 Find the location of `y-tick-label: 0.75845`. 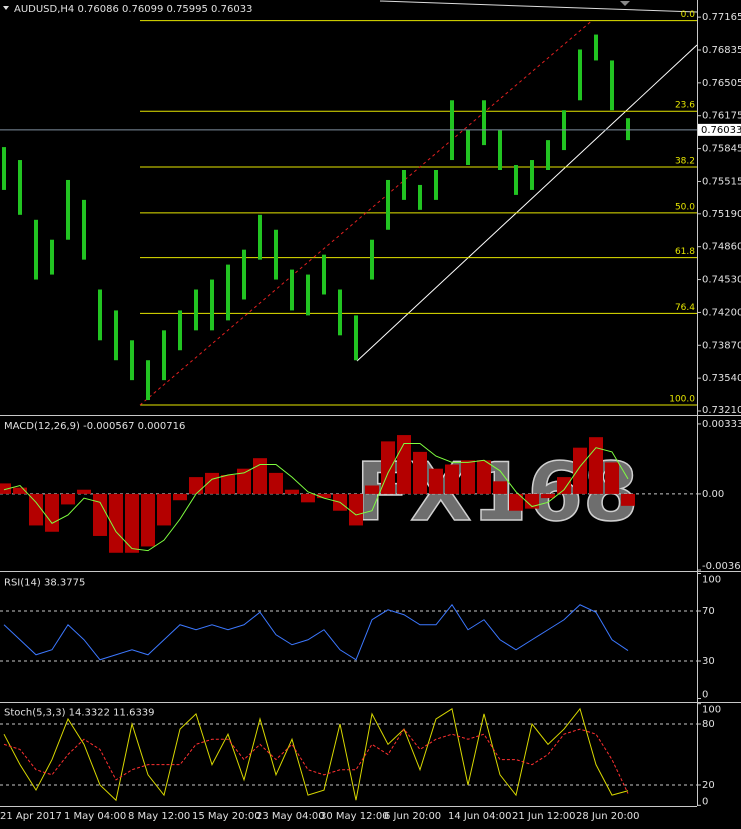

y-tick-label: 0.75845 is located at coordinates (721, 149).